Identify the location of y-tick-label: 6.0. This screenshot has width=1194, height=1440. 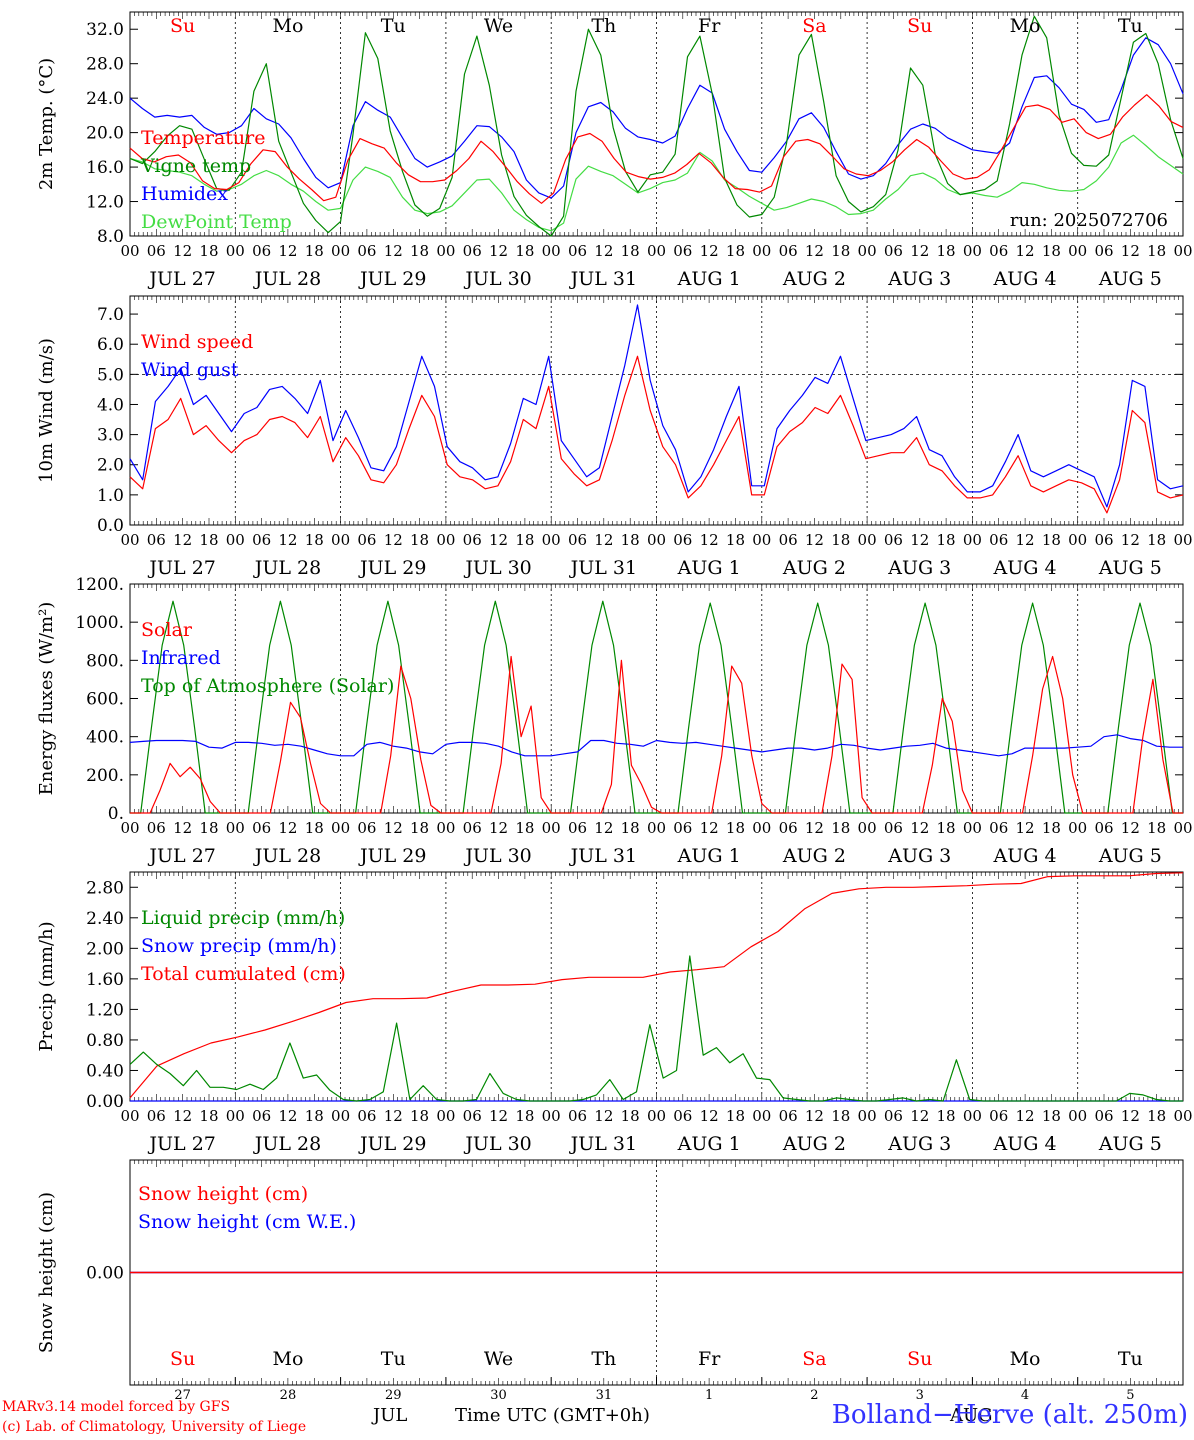
(110, 345).